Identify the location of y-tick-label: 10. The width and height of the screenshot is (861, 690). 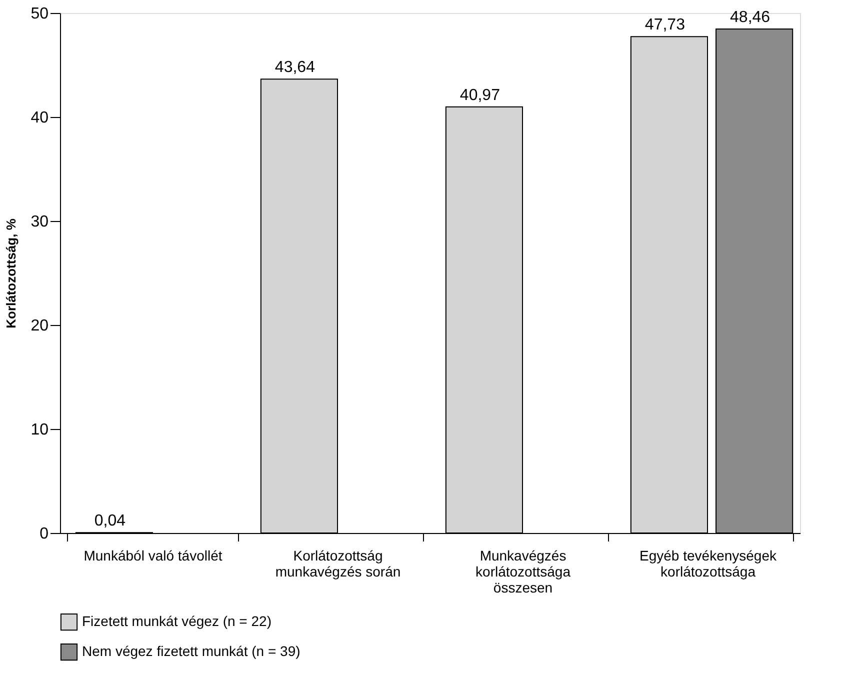
(39, 430).